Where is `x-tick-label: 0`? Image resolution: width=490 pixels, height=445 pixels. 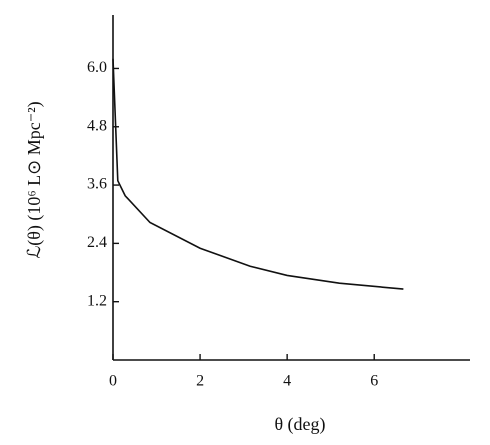
x-tick-label: 0 is located at coordinates (113, 381).